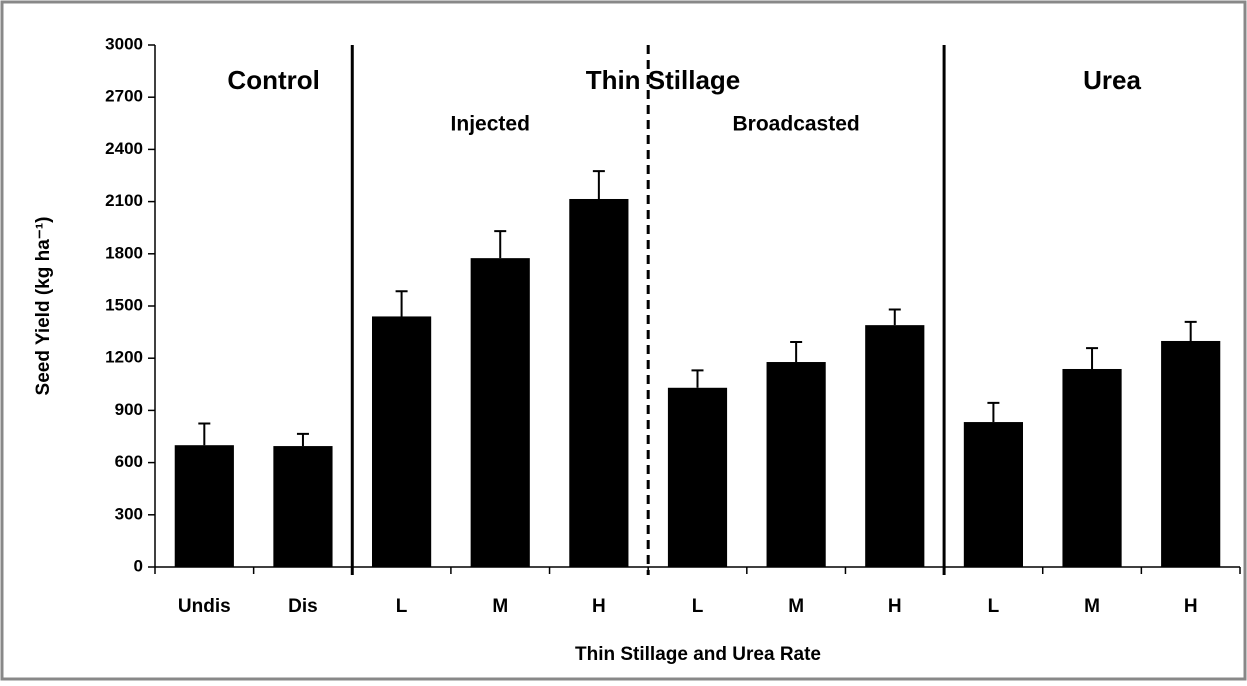  I want to click on y-tick-label: 1200, so click(124, 357).